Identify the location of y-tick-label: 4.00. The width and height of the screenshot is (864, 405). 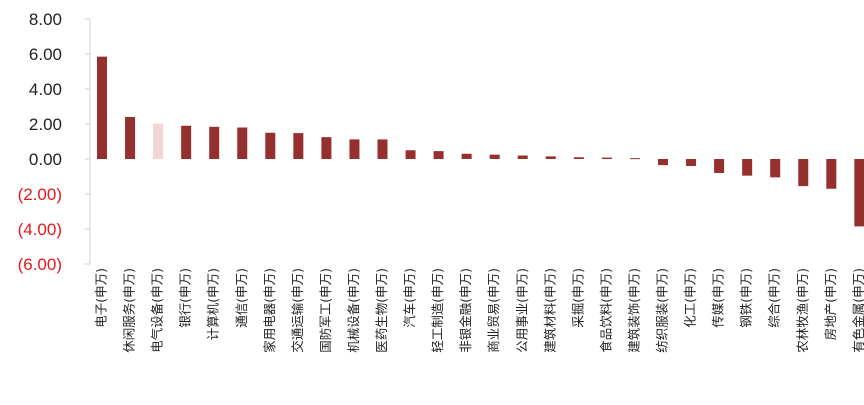
(45, 89).